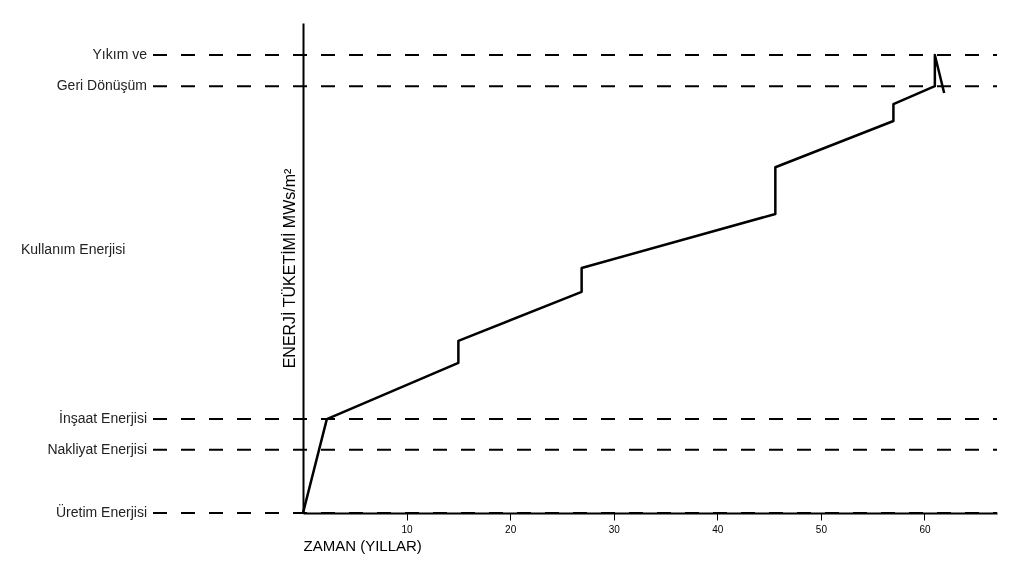 The height and width of the screenshot is (576, 1020). What do you see at coordinates (120, 54) in the screenshot?
I see `ref-line-label: Yıkım ve` at bounding box center [120, 54].